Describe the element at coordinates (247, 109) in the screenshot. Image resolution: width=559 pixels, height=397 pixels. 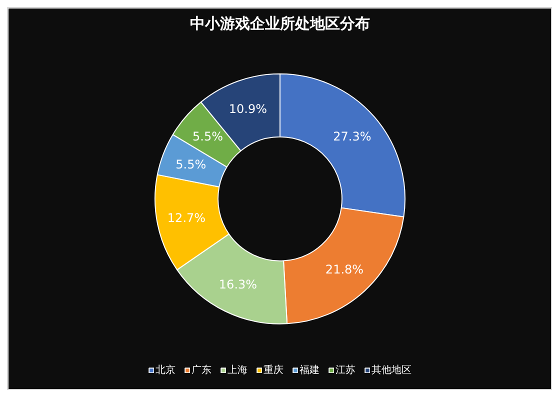
I see `data-label: 10.9%` at that location.